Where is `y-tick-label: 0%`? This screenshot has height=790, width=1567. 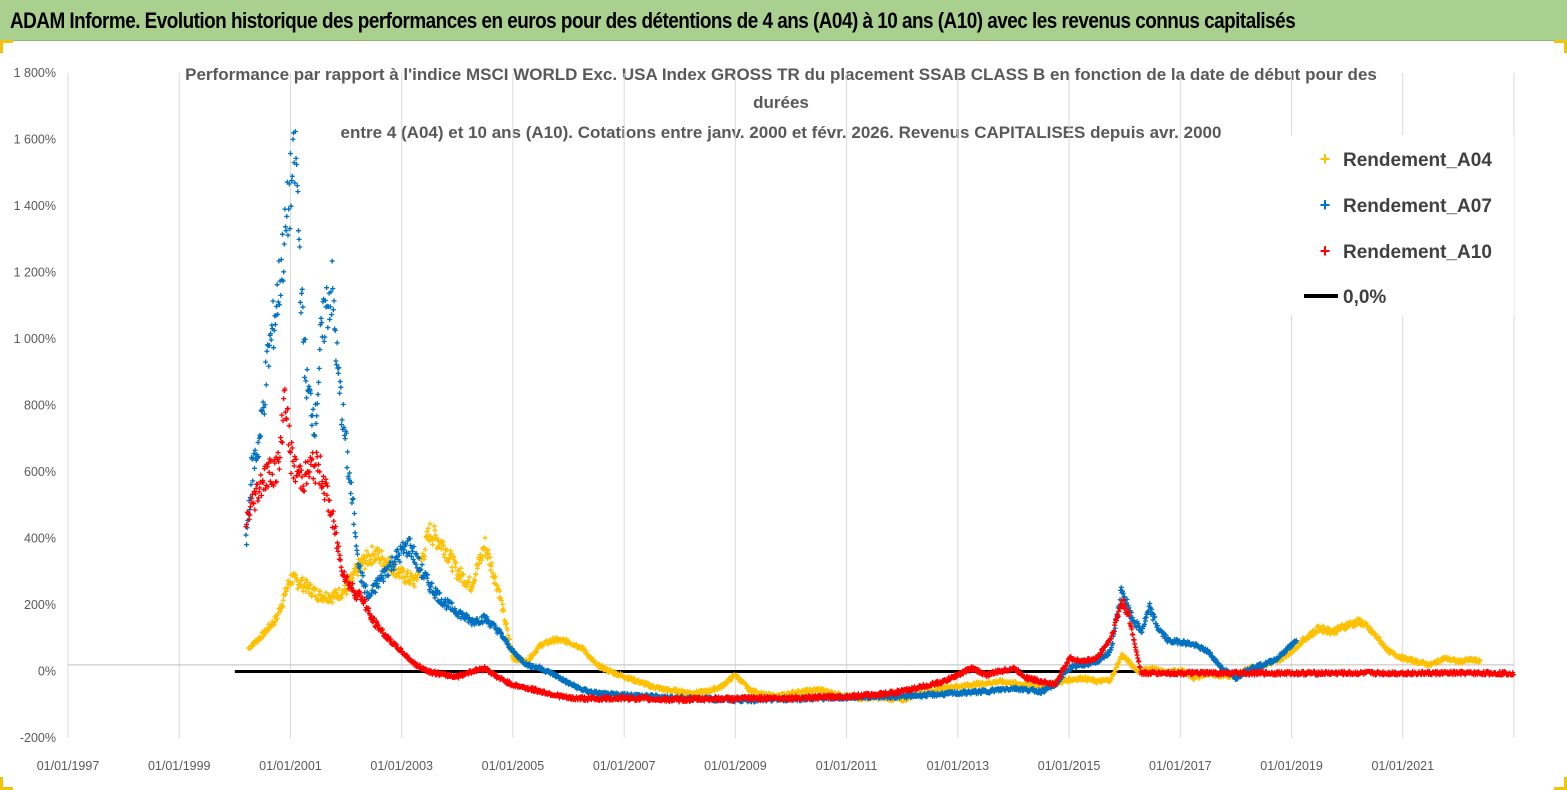 y-tick-label: 0% is located at coordinates (47, 672).